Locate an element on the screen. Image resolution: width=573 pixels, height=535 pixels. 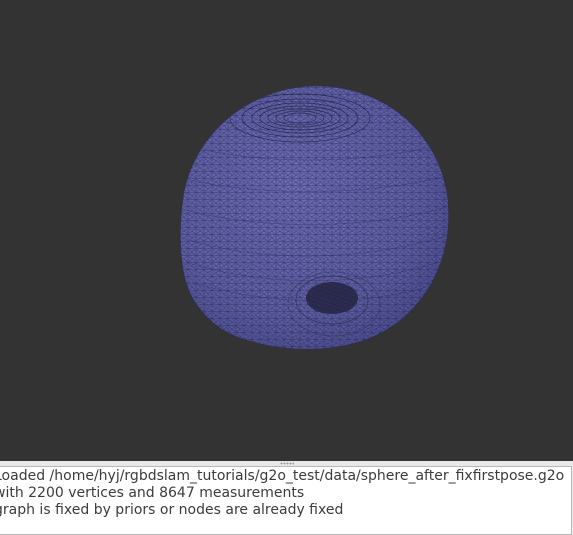
splitter-handle is located at coordinates (286, 463).